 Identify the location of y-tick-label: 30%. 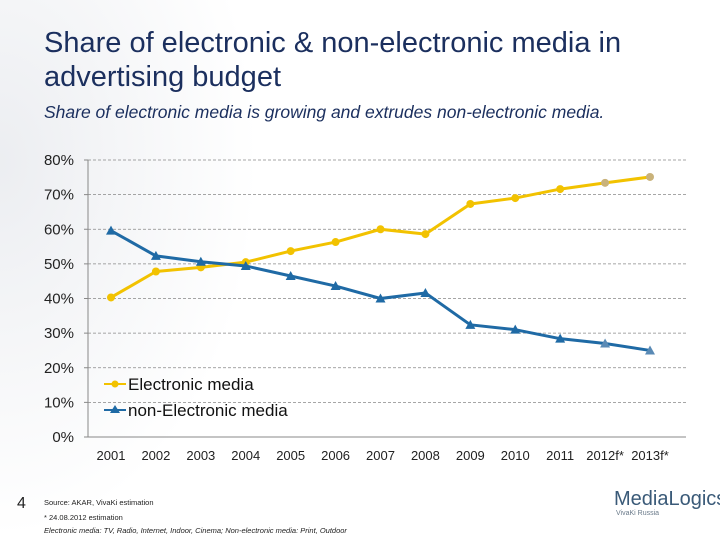
(59, 333).